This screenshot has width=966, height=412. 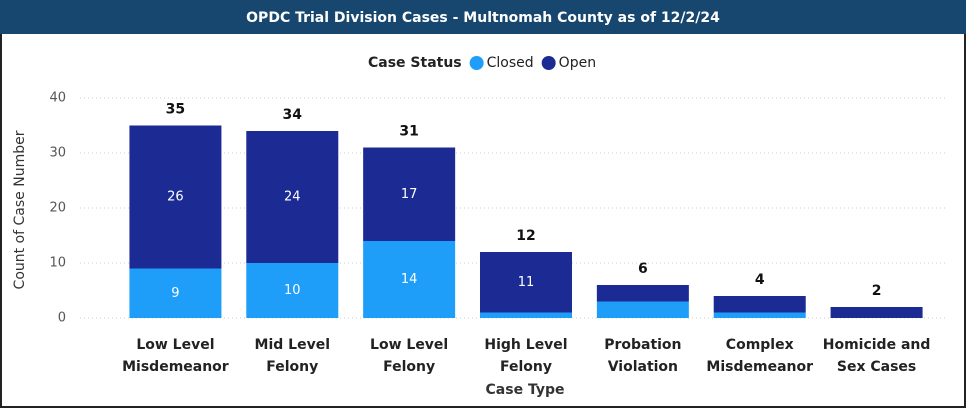 I want to click on bar-value-label: 14, so click(x=409, y=279).